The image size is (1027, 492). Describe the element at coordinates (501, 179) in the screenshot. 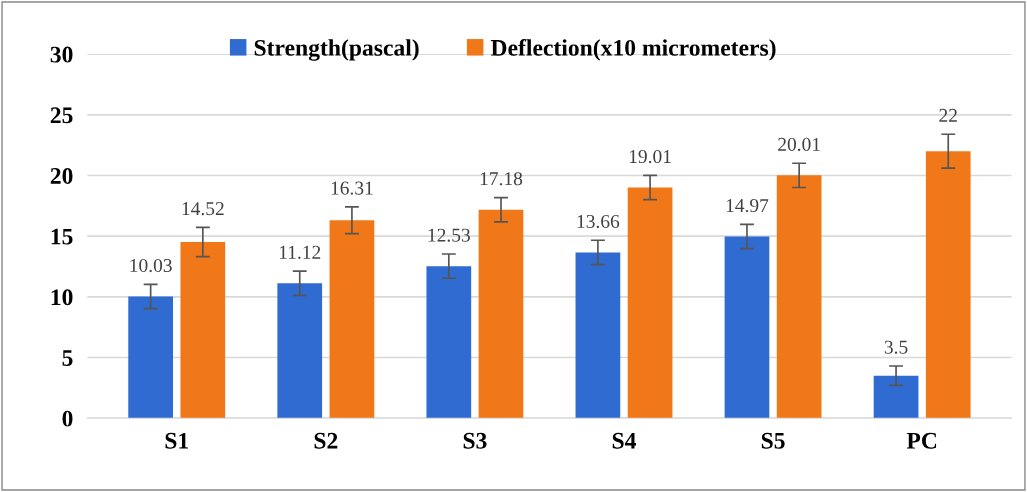

I see `data-label: 17.18` at that location.